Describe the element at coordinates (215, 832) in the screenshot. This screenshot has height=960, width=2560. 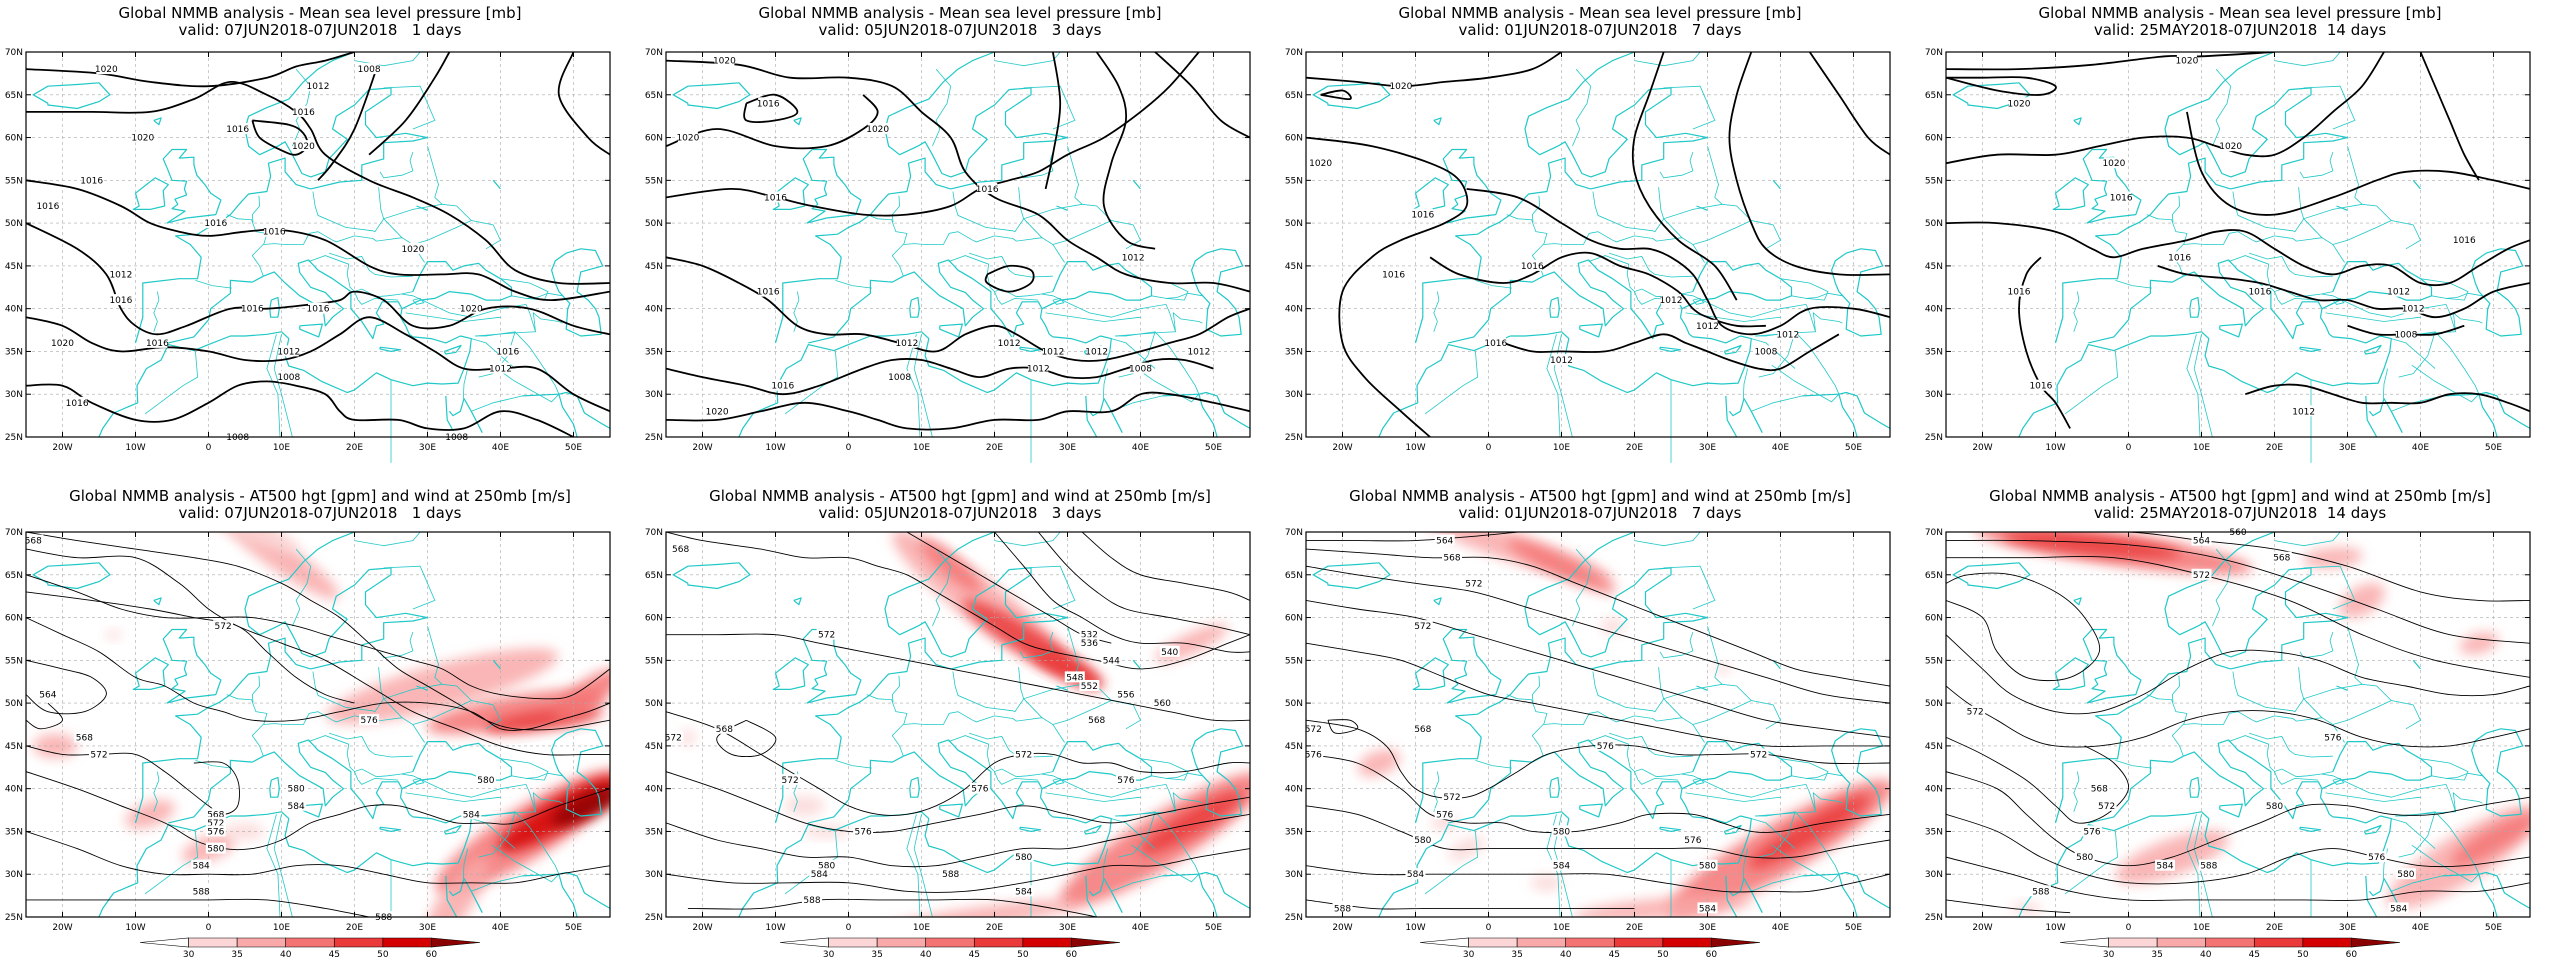
I see `contour-label: 576` at that location.